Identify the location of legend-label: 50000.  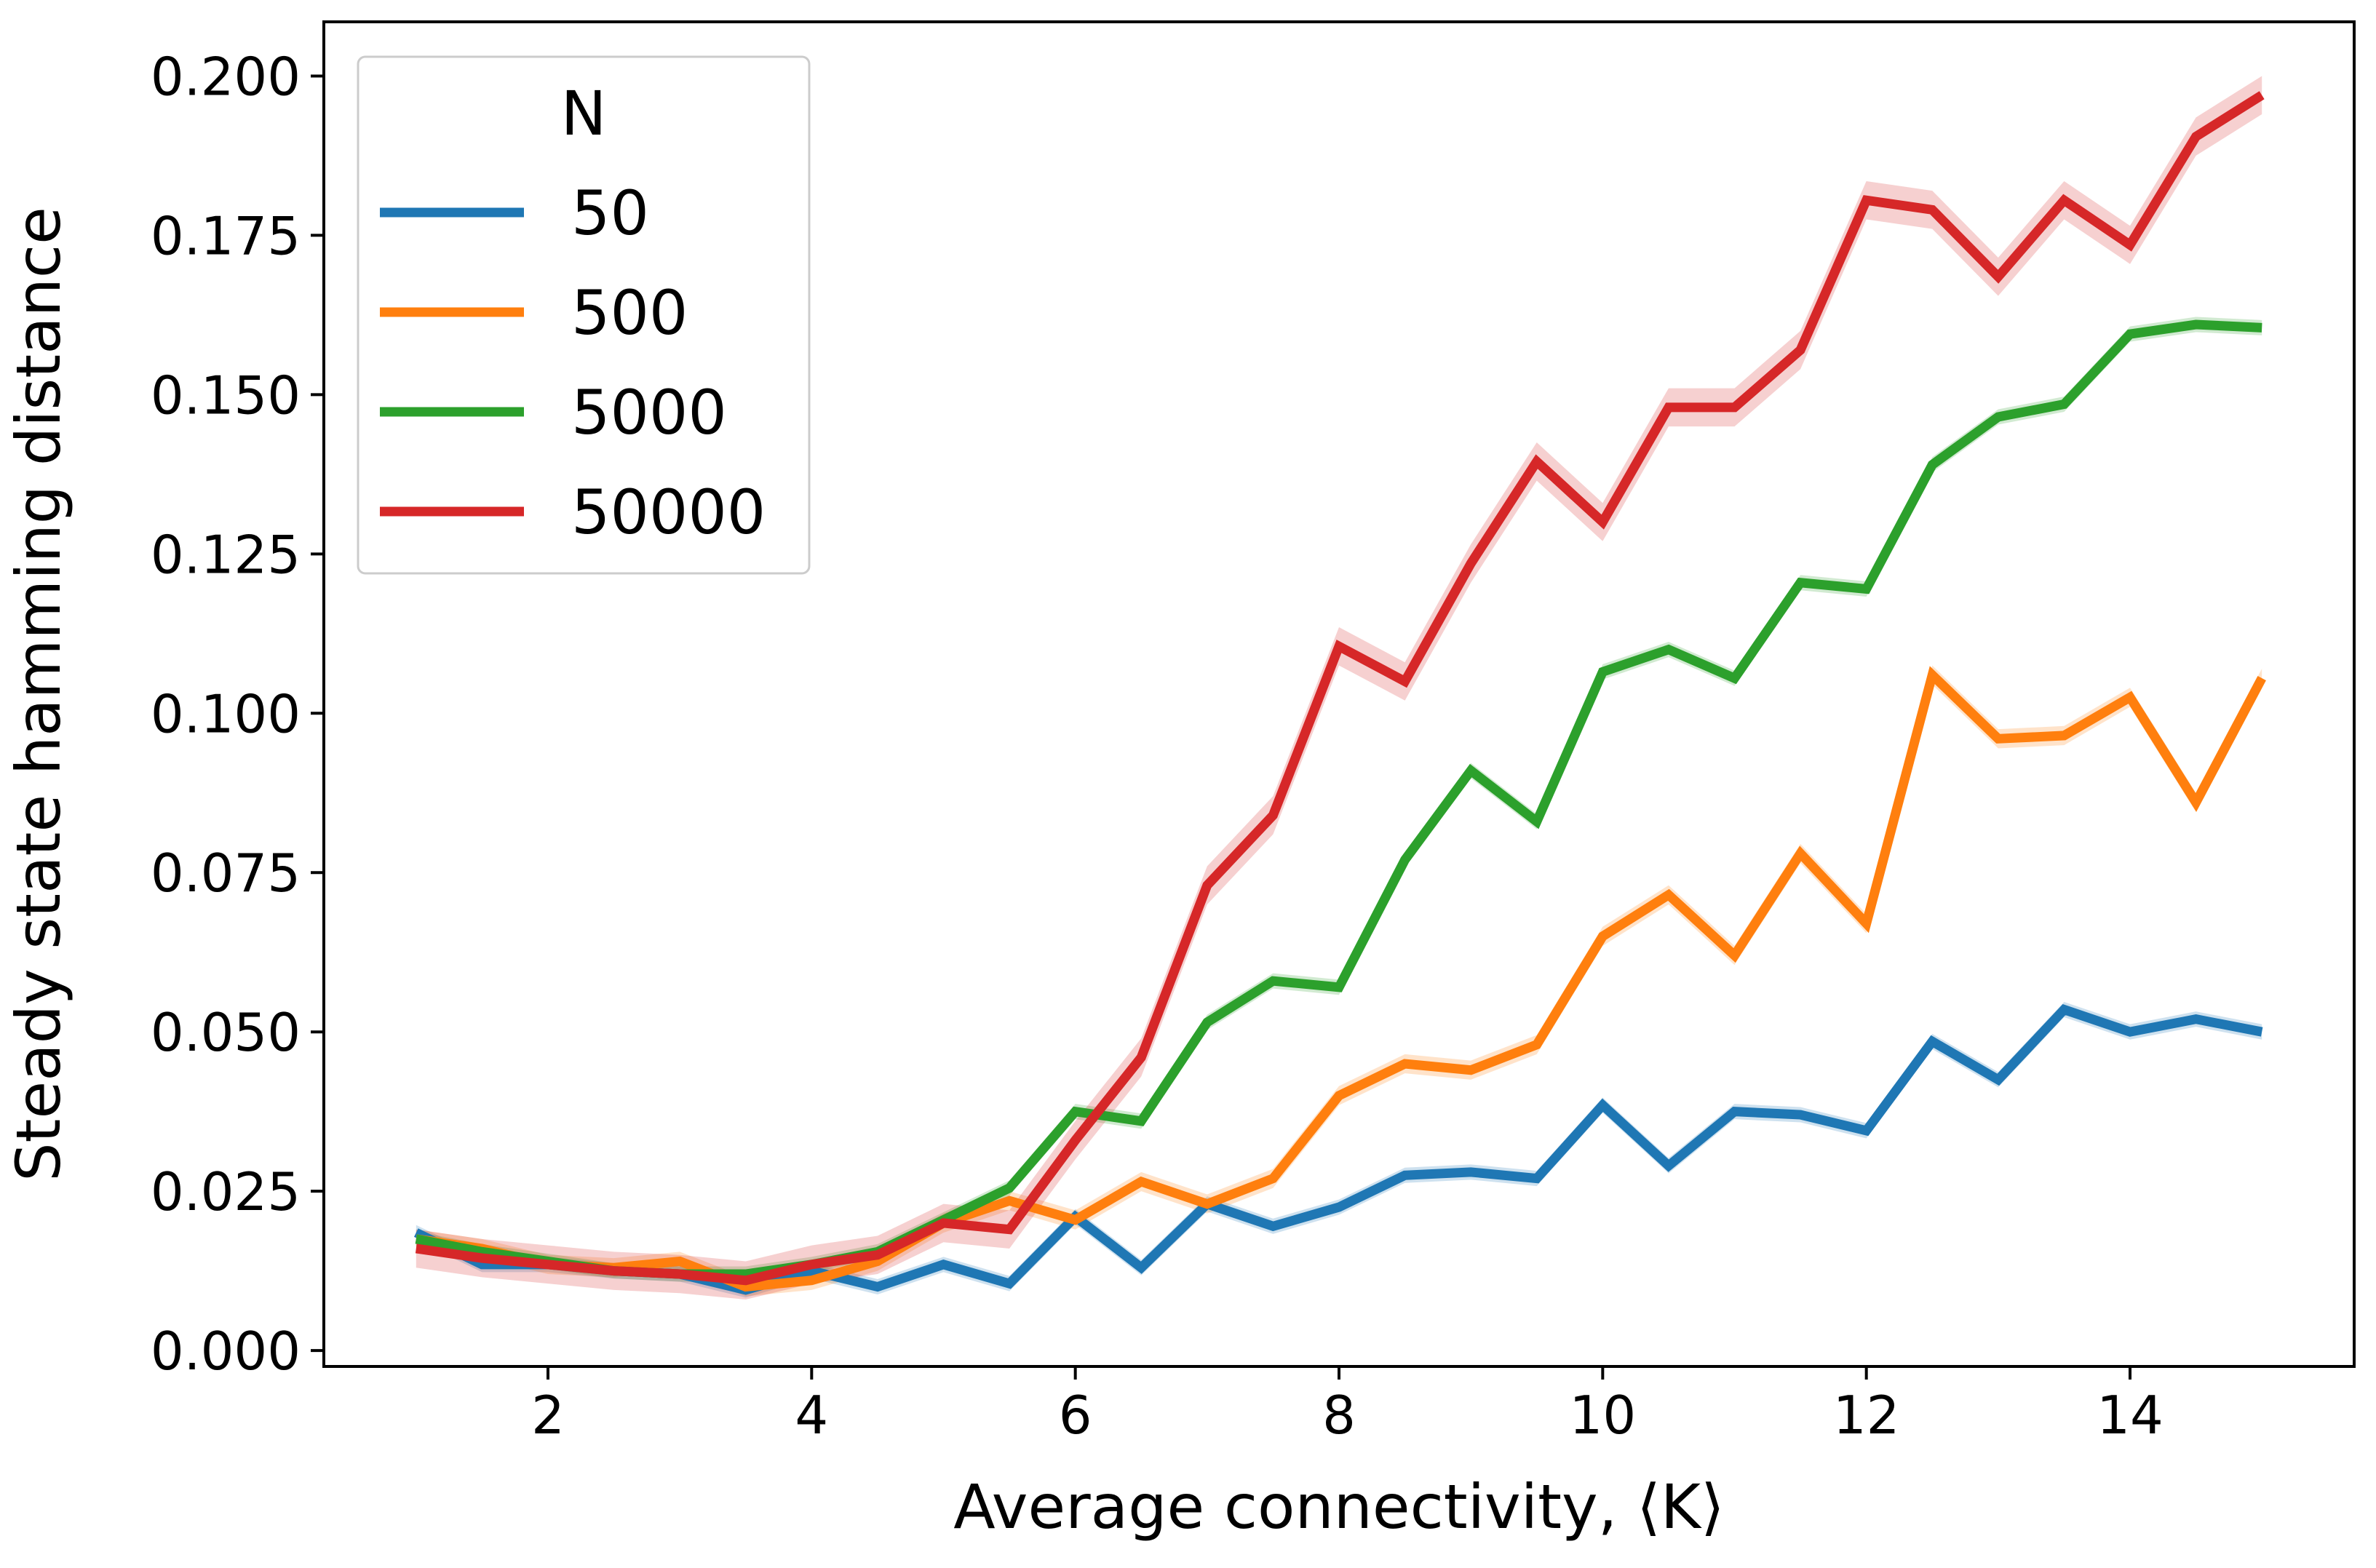
(668, 512).